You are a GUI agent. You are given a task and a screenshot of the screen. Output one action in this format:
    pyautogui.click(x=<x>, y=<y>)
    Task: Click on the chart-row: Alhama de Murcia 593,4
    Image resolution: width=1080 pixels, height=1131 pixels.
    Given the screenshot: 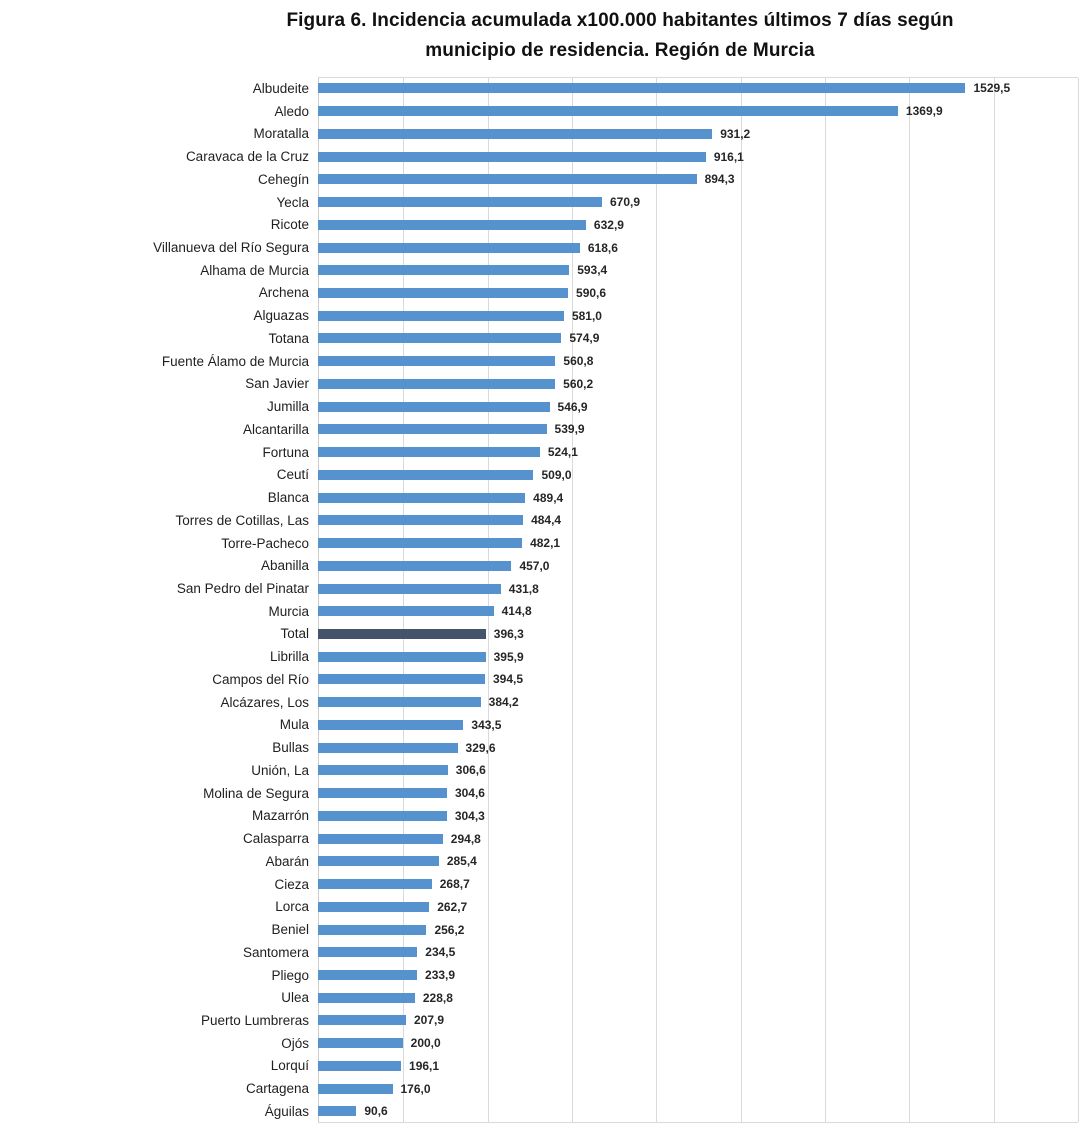 What is the action you would take?
    pyautogui.click(x=540, y=270)
    